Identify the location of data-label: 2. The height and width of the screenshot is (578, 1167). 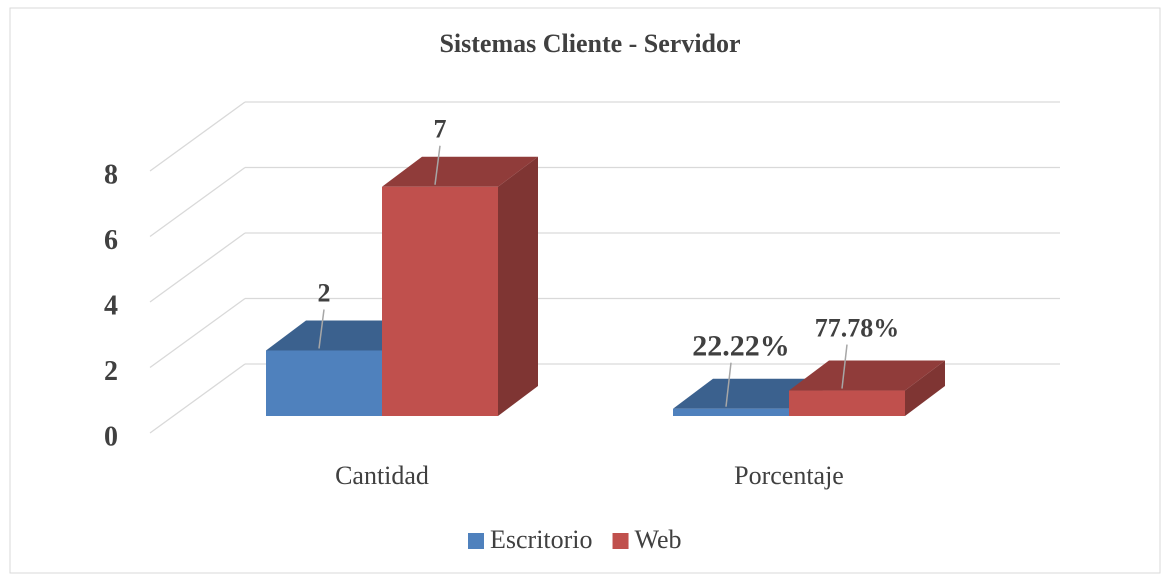
(324, 292).